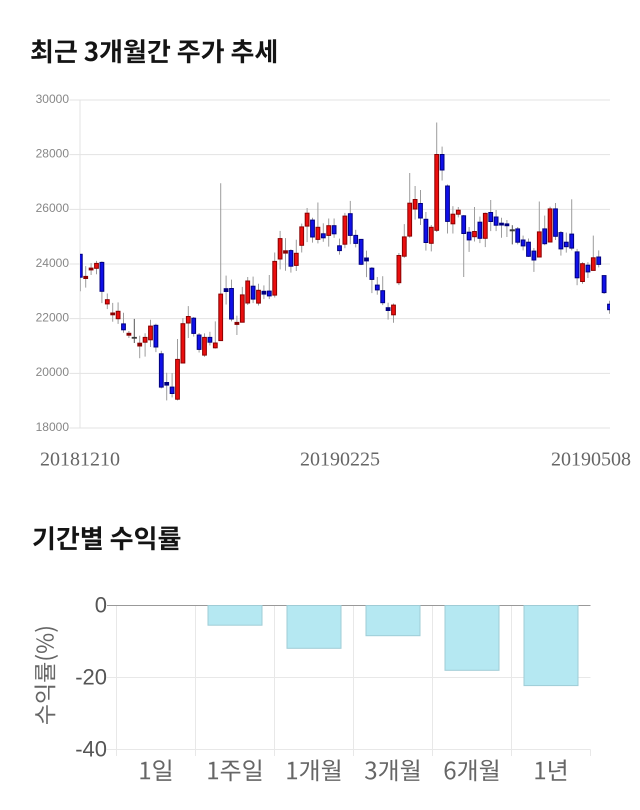 This screenshot has height=810, width=640. I want to click on svg-text: 0, so click(101, 605).